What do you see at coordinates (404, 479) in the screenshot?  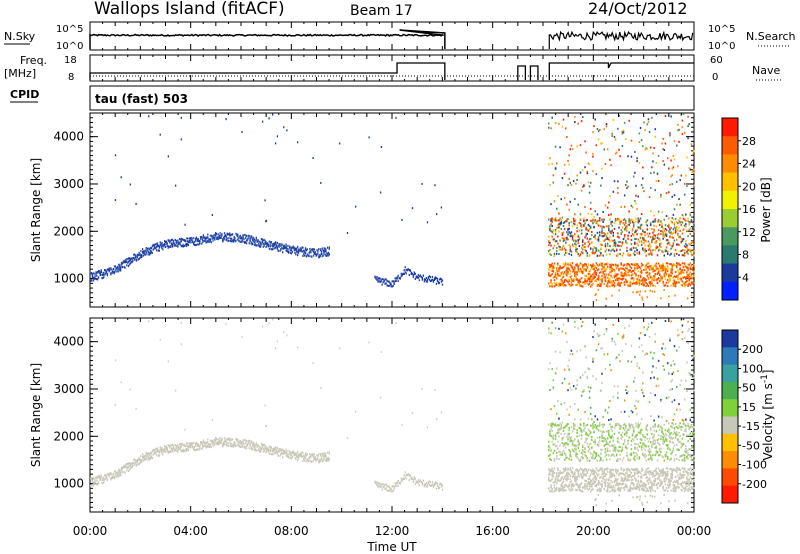 I see `velocity-point-late` at bounding box center [404, 479].